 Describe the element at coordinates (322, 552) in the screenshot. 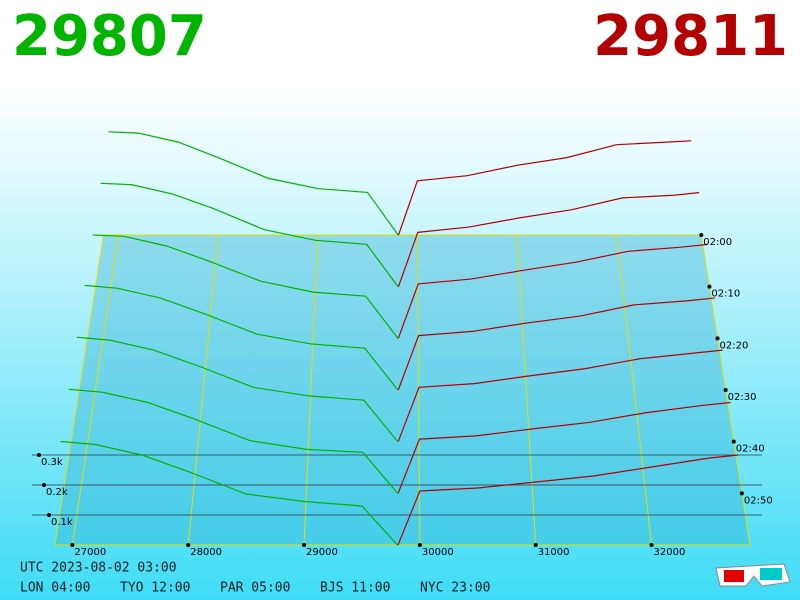

I see `x-tick-label: 29000` at that location.